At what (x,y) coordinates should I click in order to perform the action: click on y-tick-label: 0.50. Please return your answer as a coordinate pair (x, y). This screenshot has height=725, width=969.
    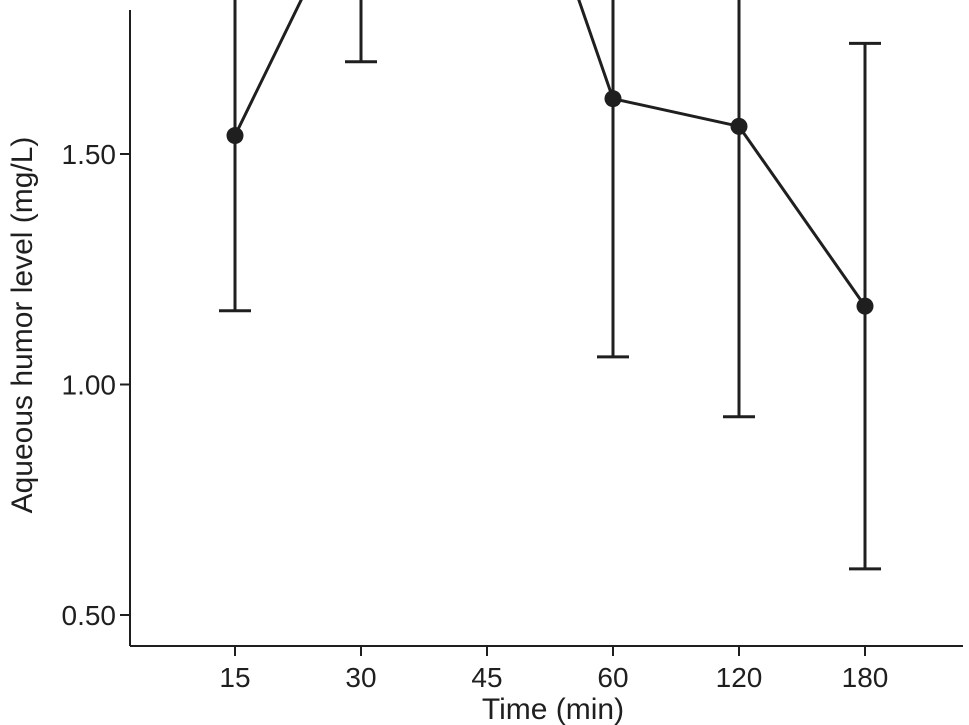
    Looking at the image, I should click on (89, 615).